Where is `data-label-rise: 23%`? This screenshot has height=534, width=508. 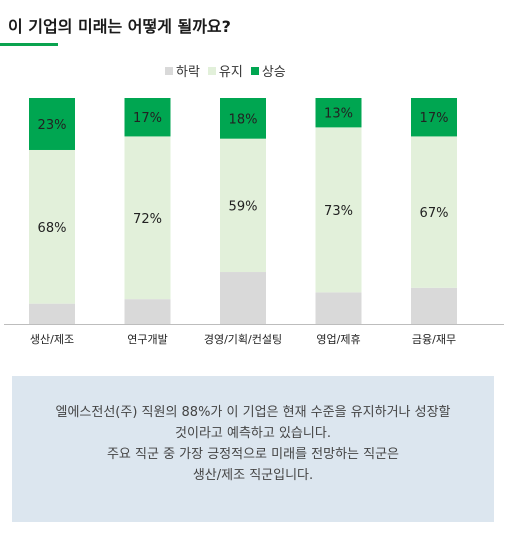
data-label-rise: 23% is located at coordinates (52, 125).